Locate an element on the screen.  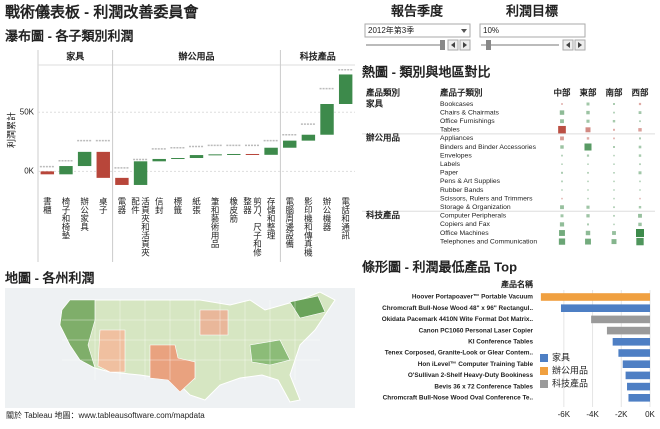
group-label: 辦公用品 is located at coordinates (196, 55).